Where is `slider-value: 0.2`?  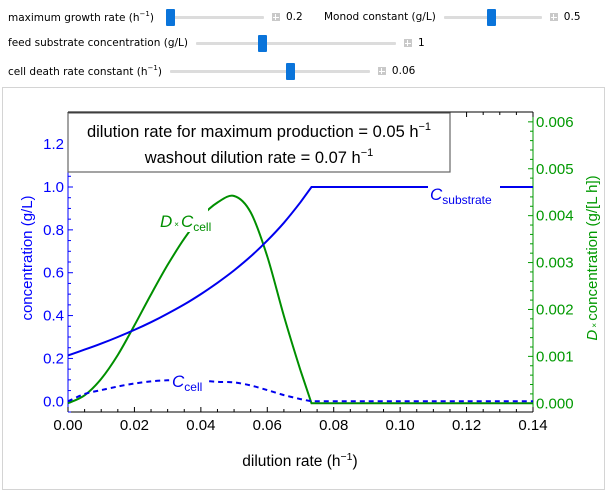
slider-value: 0.2 is located at coordinates (294, 17).